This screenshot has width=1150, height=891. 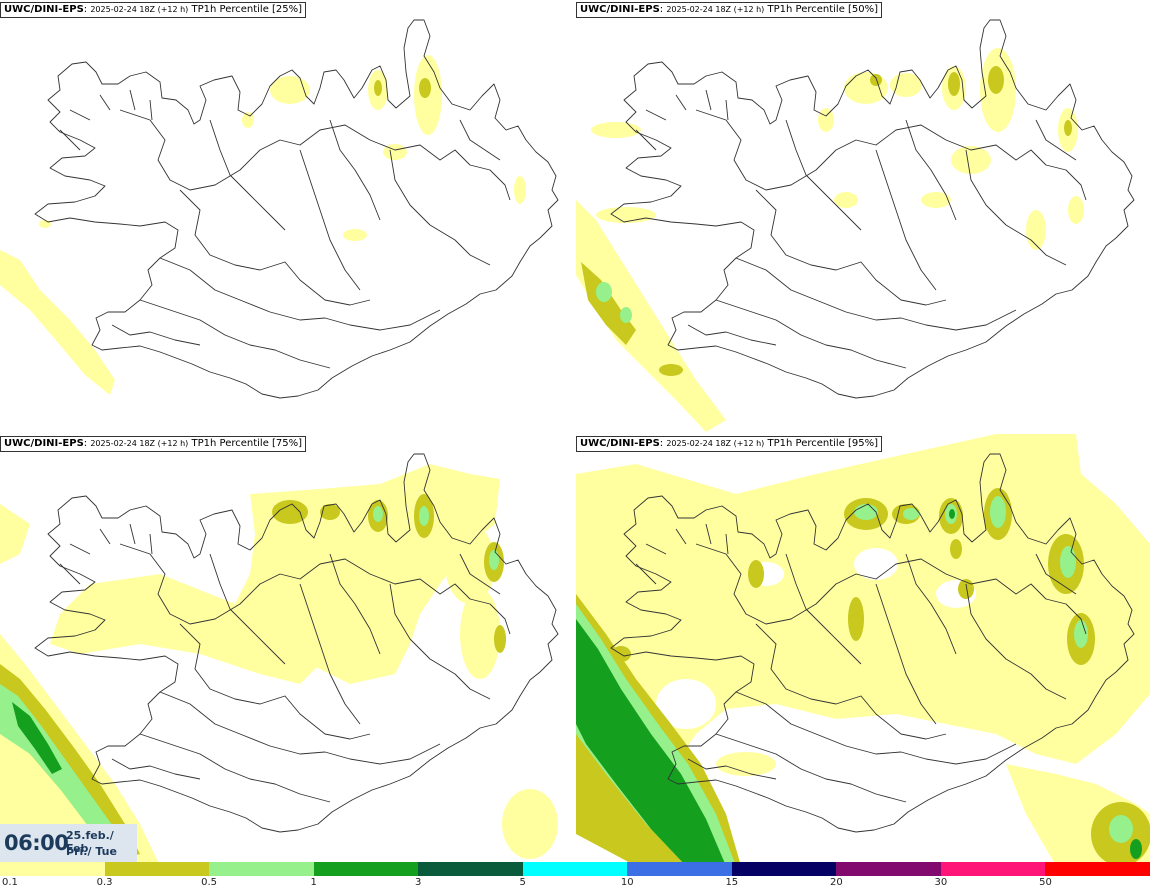 What do you see at coordinates (522, 882) in the screenshot?
I see `colorbar-label: 5` at bounding box center [522, 882].